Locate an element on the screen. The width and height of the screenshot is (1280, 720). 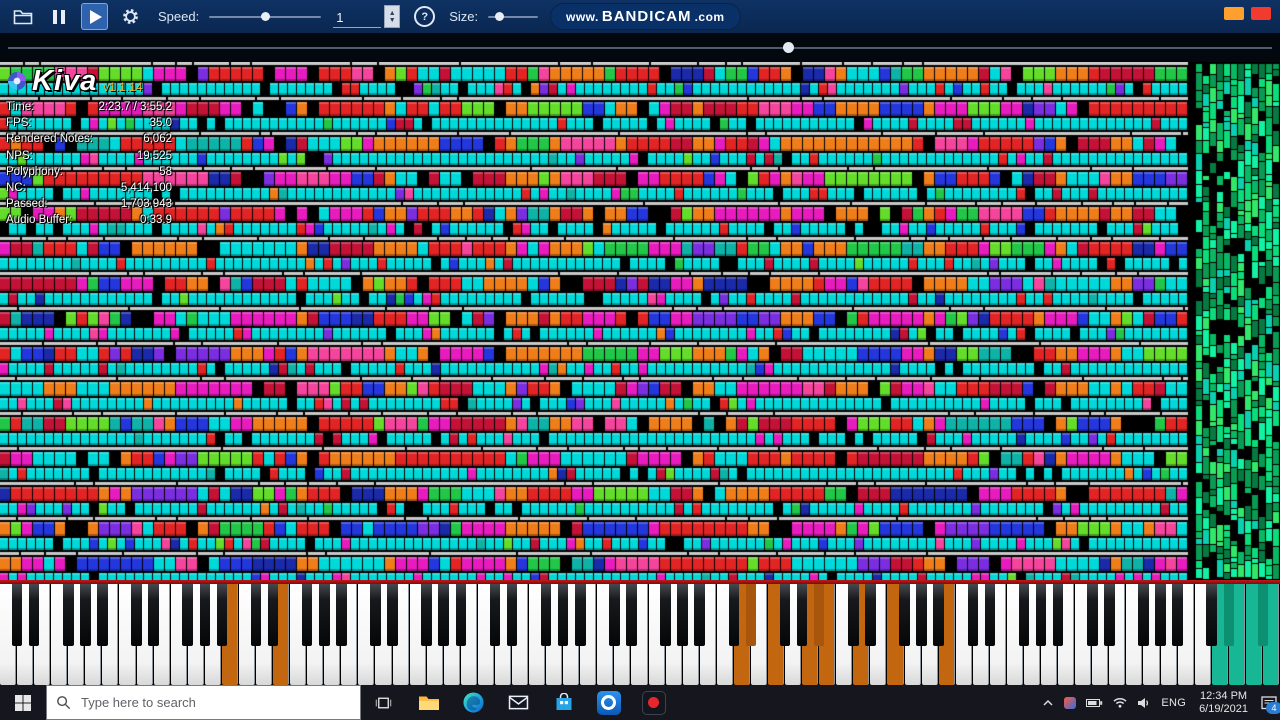
settings-button is located at coordinates (130, 16).